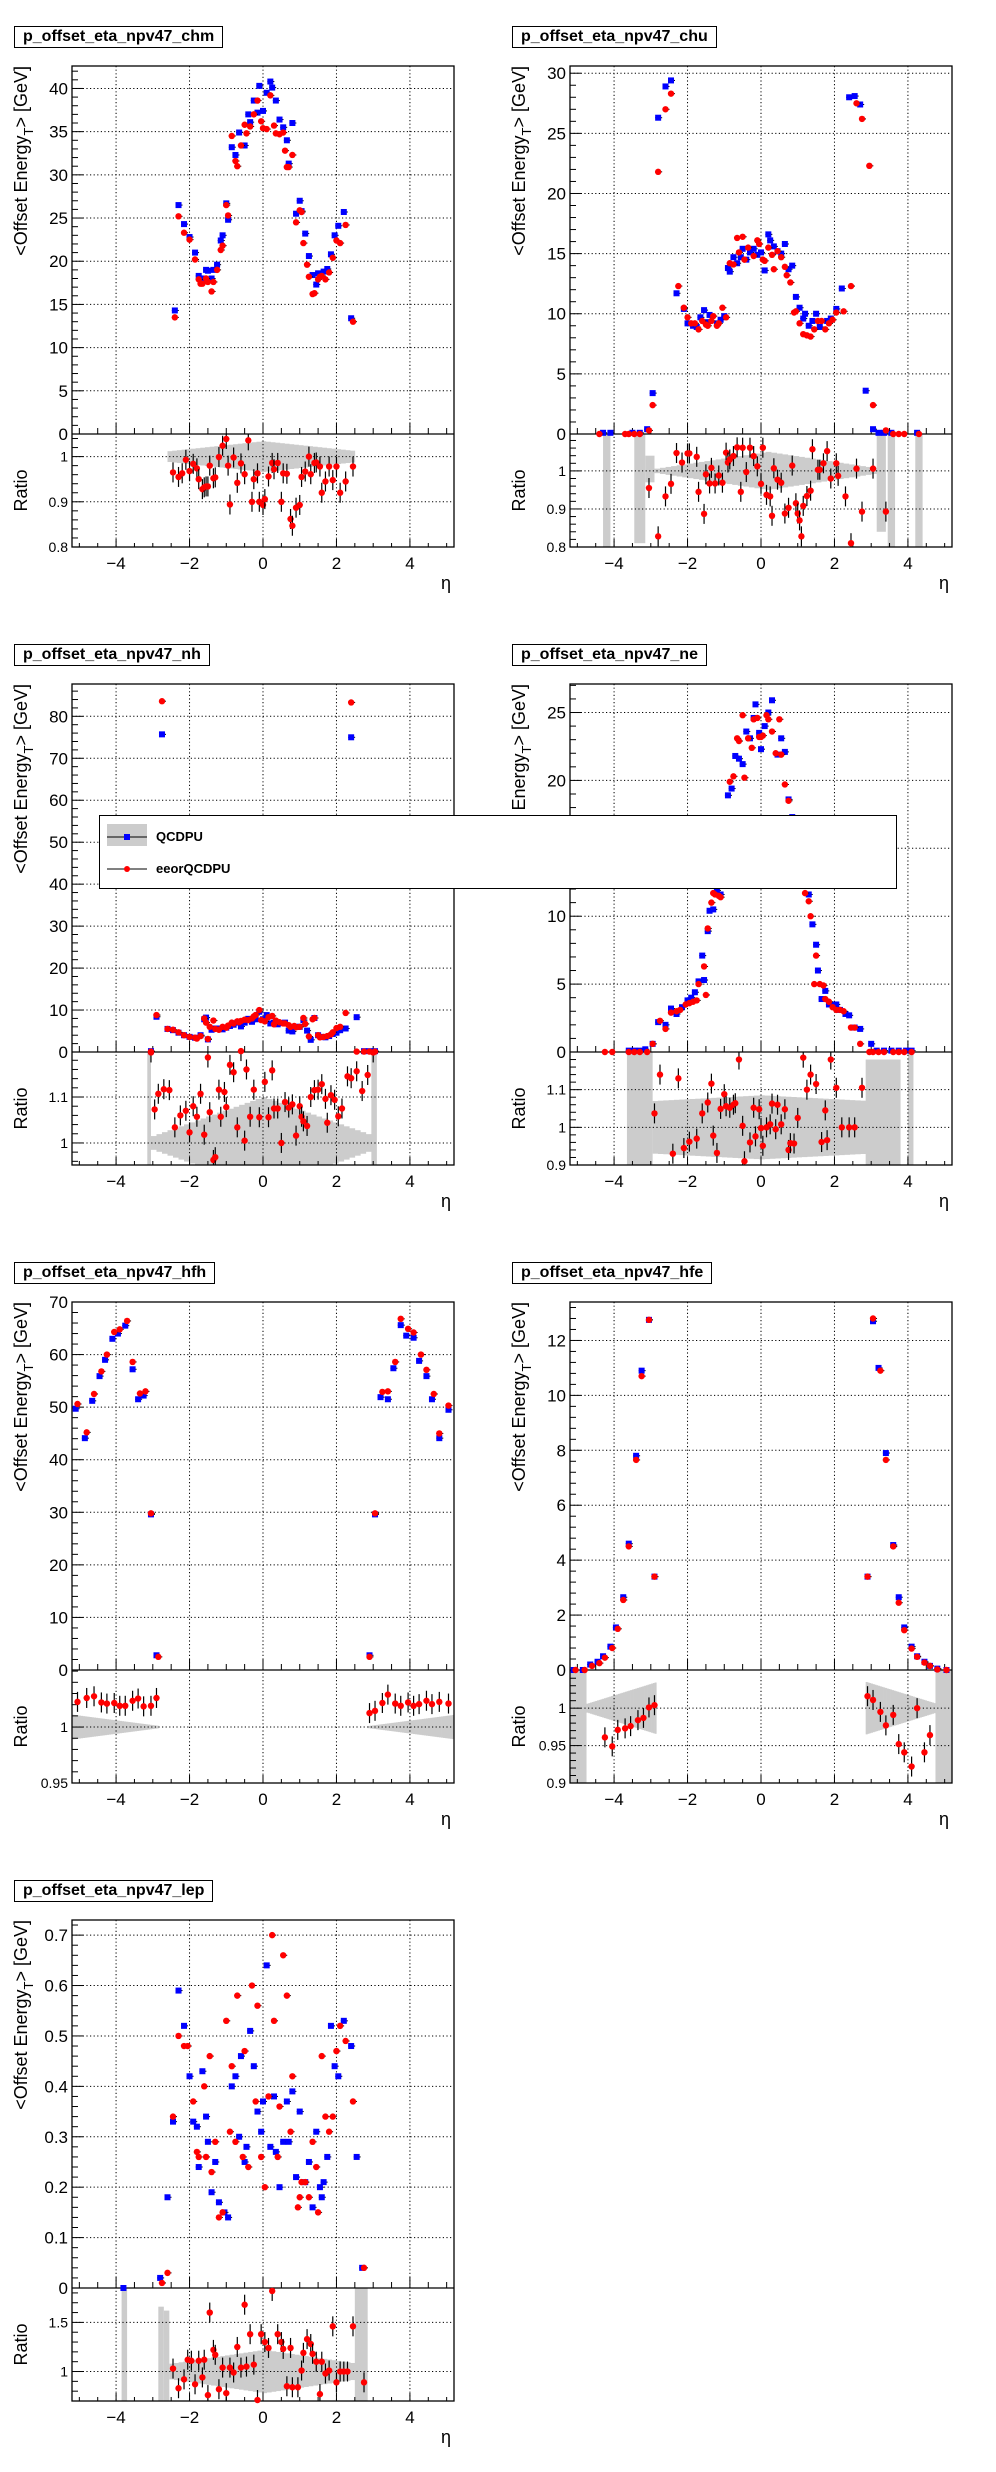 This screenshot has width=996, height=2472. Describe the element at coordinates (556, 713) in the screenshot. I see `y-tick-label: 25` at that location.